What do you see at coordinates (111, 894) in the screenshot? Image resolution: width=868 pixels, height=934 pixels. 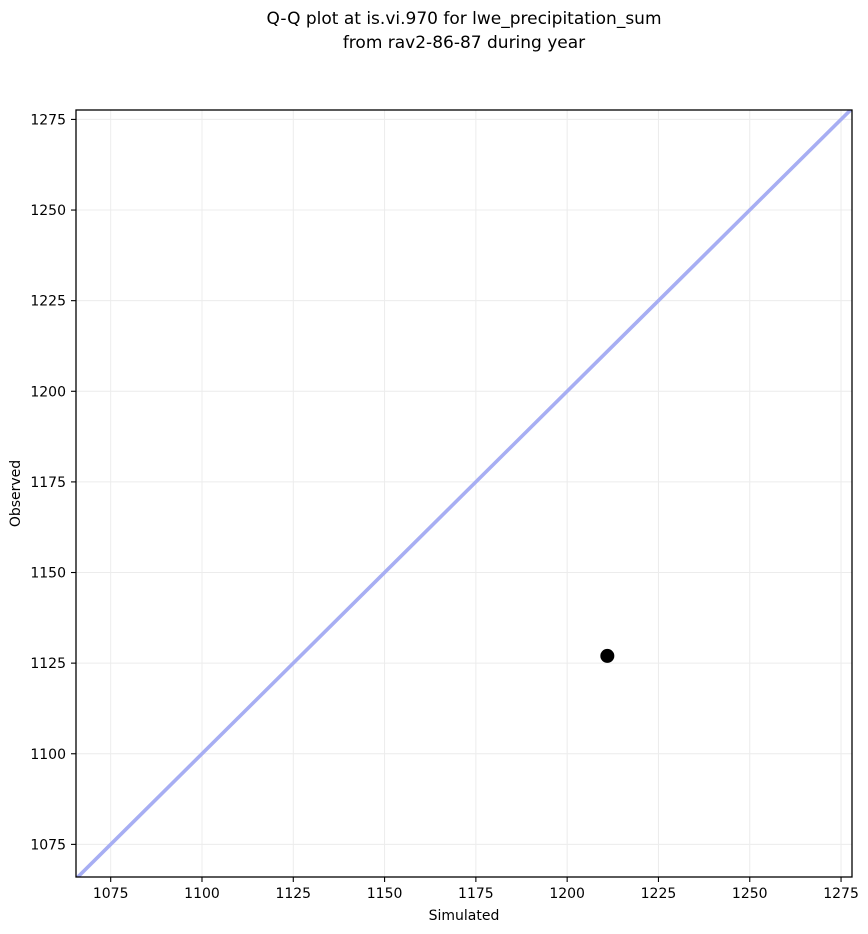 I see `x-tick-label: 1075` at bounding box center [111, 894].